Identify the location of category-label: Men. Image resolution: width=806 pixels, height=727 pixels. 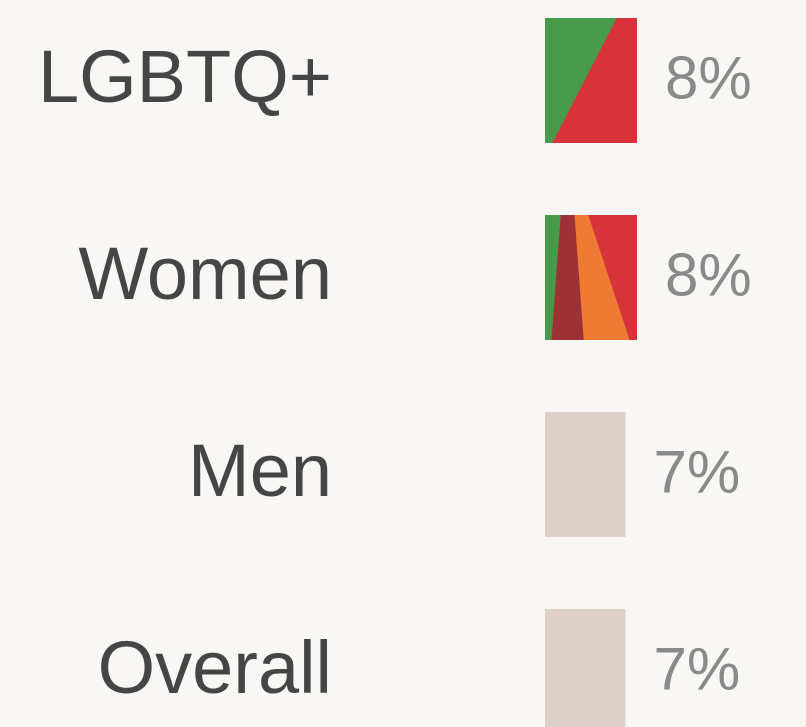
(260, 470).